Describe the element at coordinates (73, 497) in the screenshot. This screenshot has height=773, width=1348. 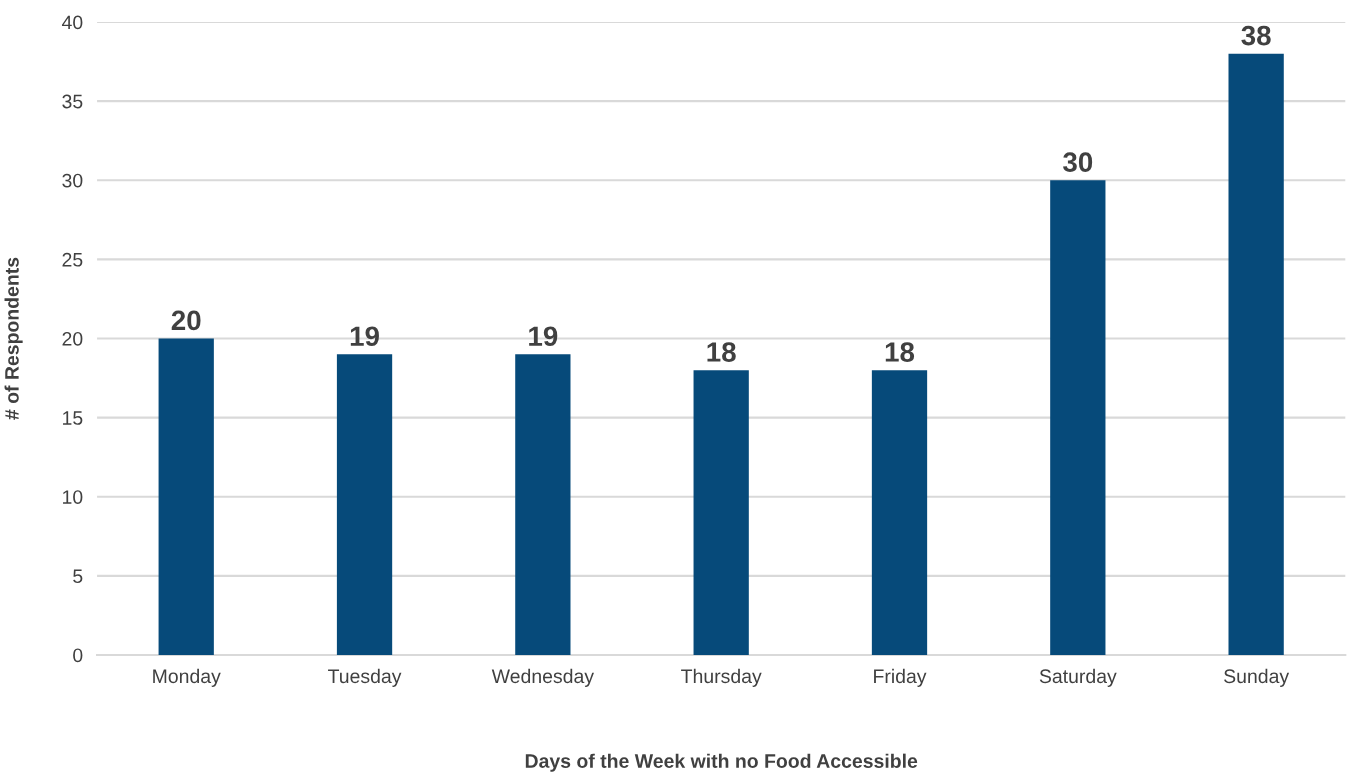
I see `y-tick-label: 10` at that location.